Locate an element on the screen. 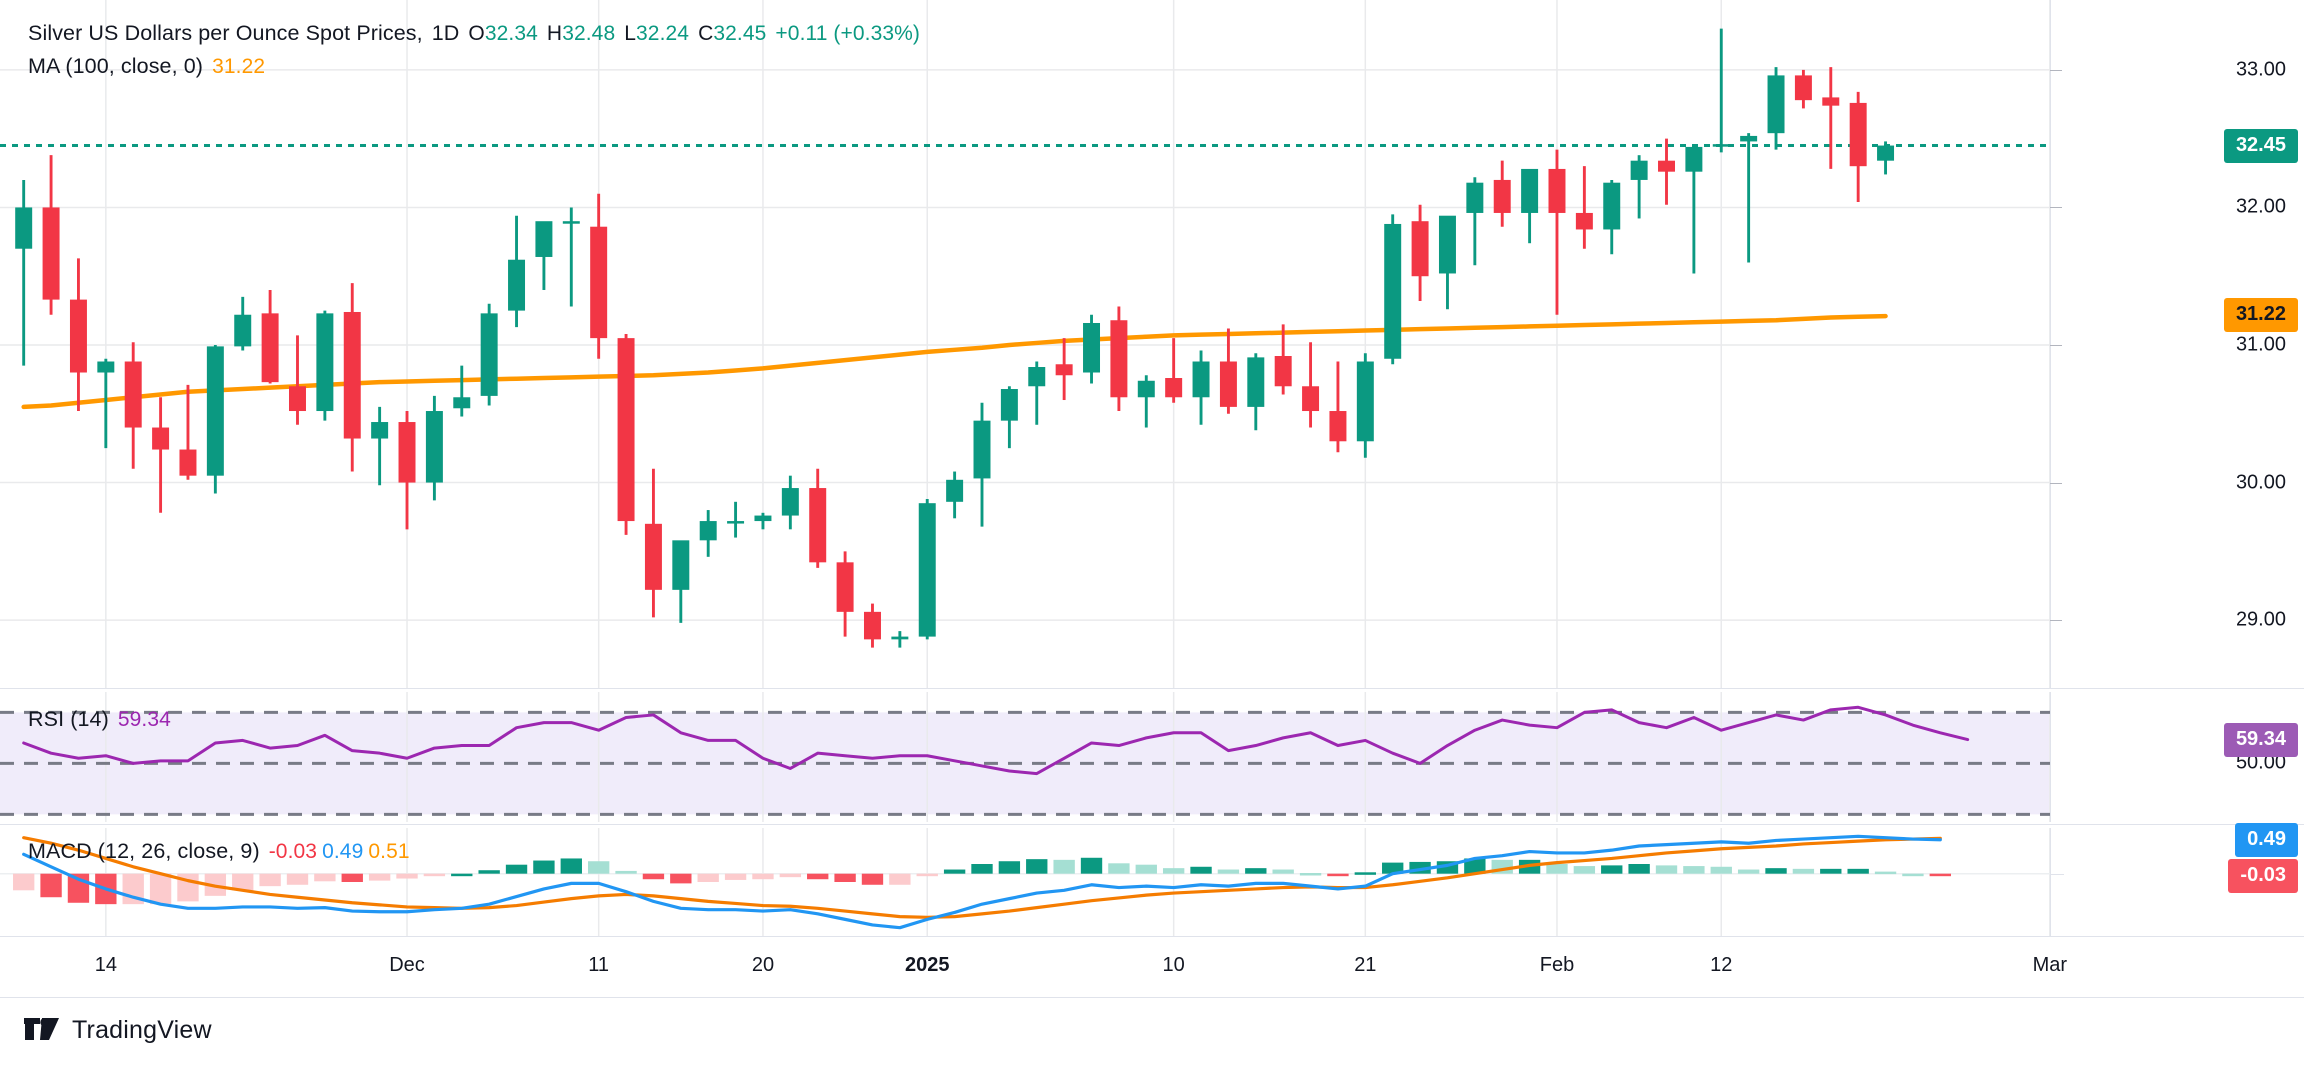 This screenshot has height=1066, width=2304. macd-plot-area is located at coordinates (1025, 882).